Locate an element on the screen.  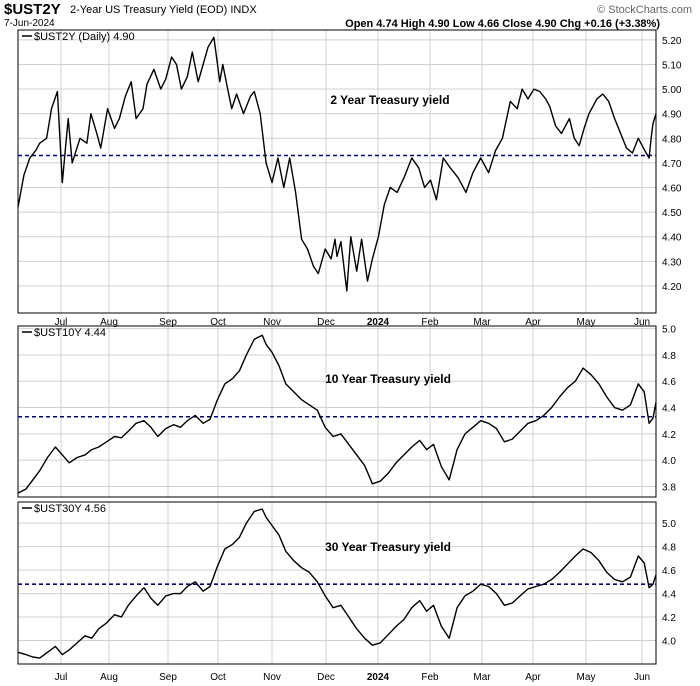
y-tick-label: 4.90 is located at coordinates (672, 115).